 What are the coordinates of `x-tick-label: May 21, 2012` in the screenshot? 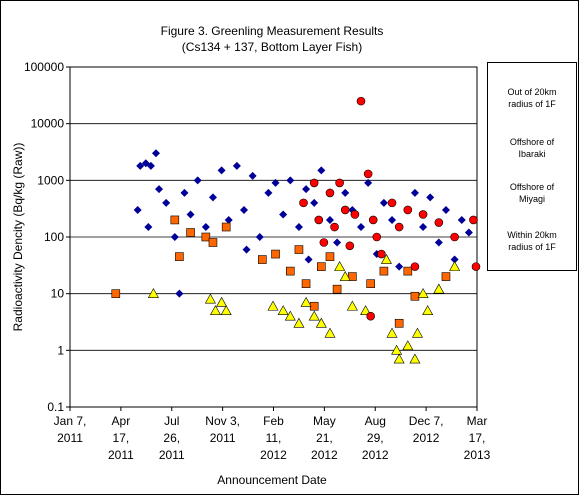 It's located at (324, 438).